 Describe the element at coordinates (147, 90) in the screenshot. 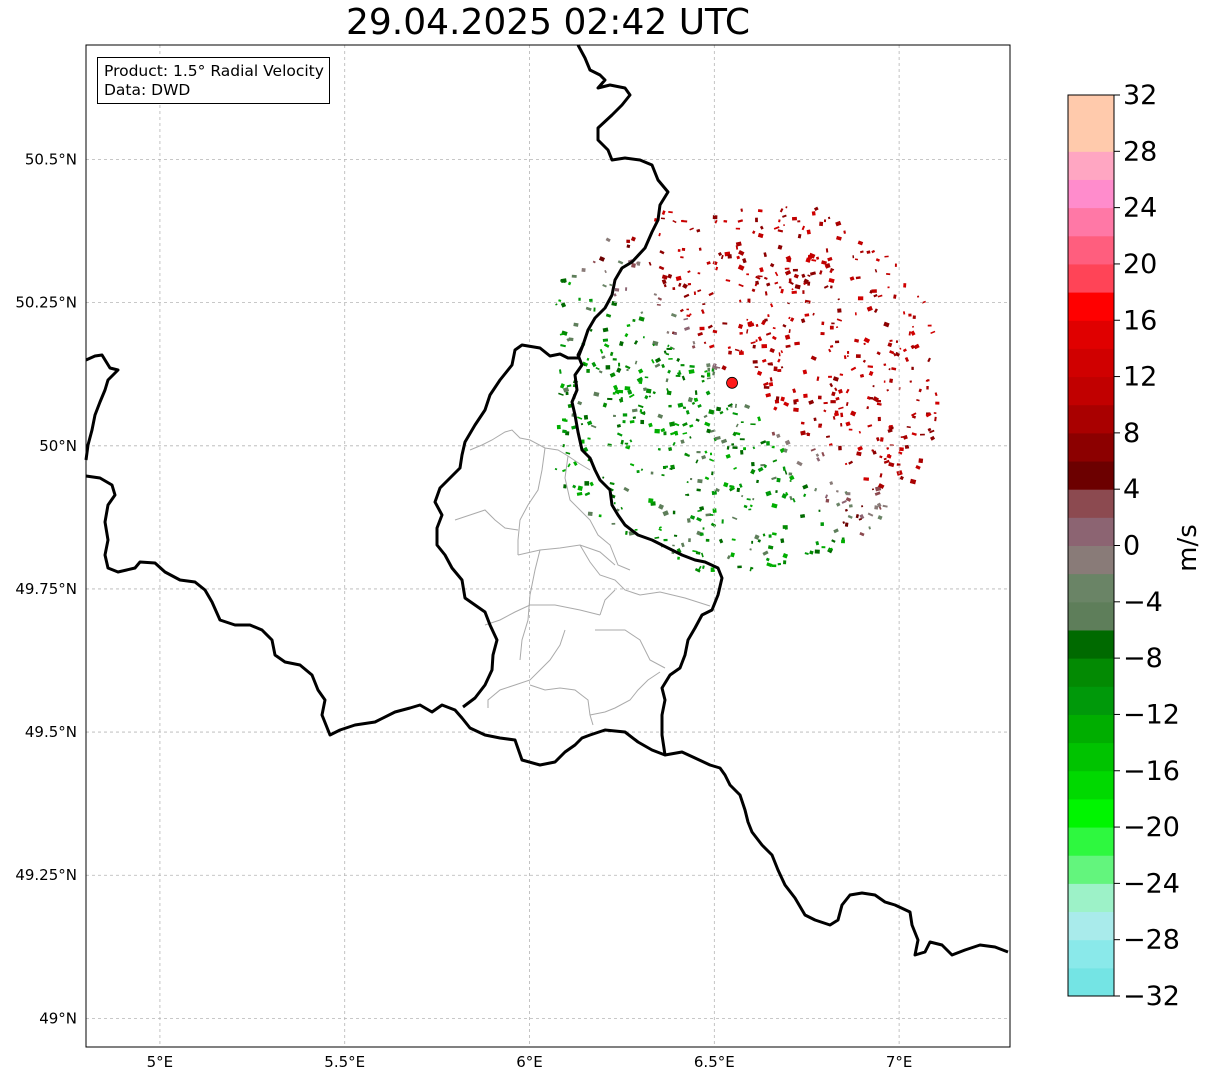

I see `data-source-label: Data: DWD` at that location.